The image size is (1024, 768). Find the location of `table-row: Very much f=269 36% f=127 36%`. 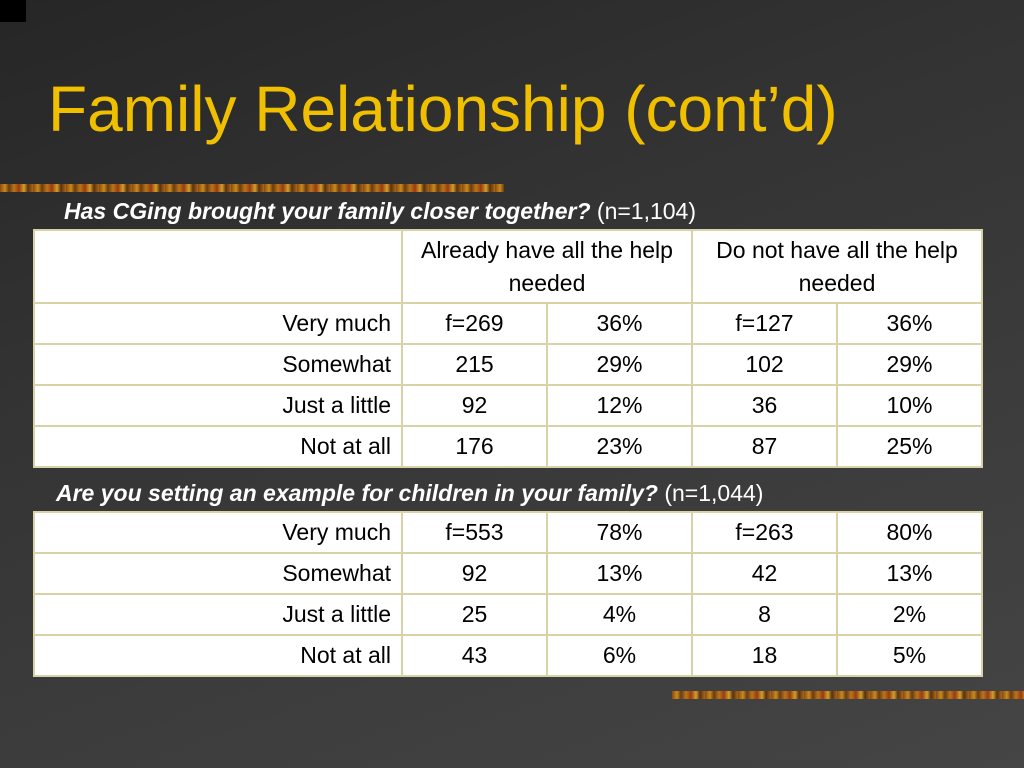

table-row: Very much f=269 36% f=127 36% is located at coordinates (508, 323).